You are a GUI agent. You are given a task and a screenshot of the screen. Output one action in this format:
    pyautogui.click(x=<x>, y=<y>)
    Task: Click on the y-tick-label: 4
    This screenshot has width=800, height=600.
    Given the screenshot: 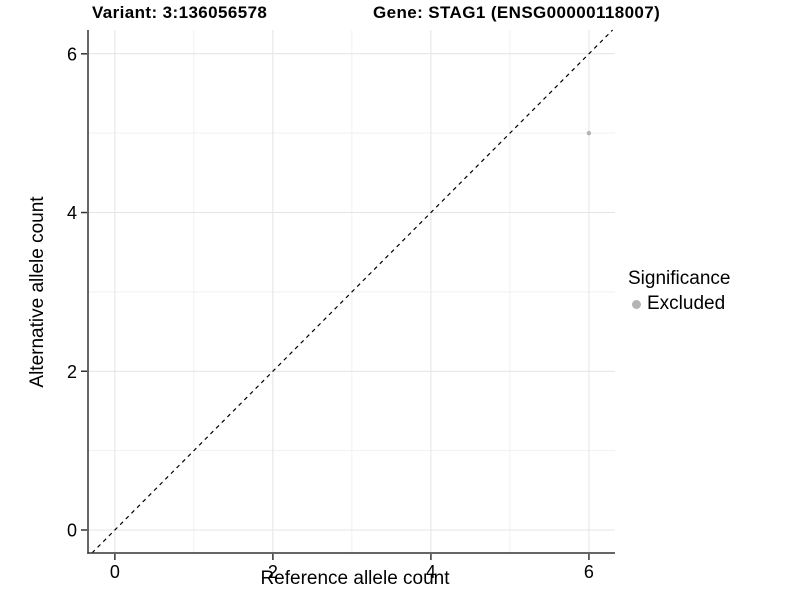 What is the action you would take?
    pyautogui.click(x=72, y=213)
    